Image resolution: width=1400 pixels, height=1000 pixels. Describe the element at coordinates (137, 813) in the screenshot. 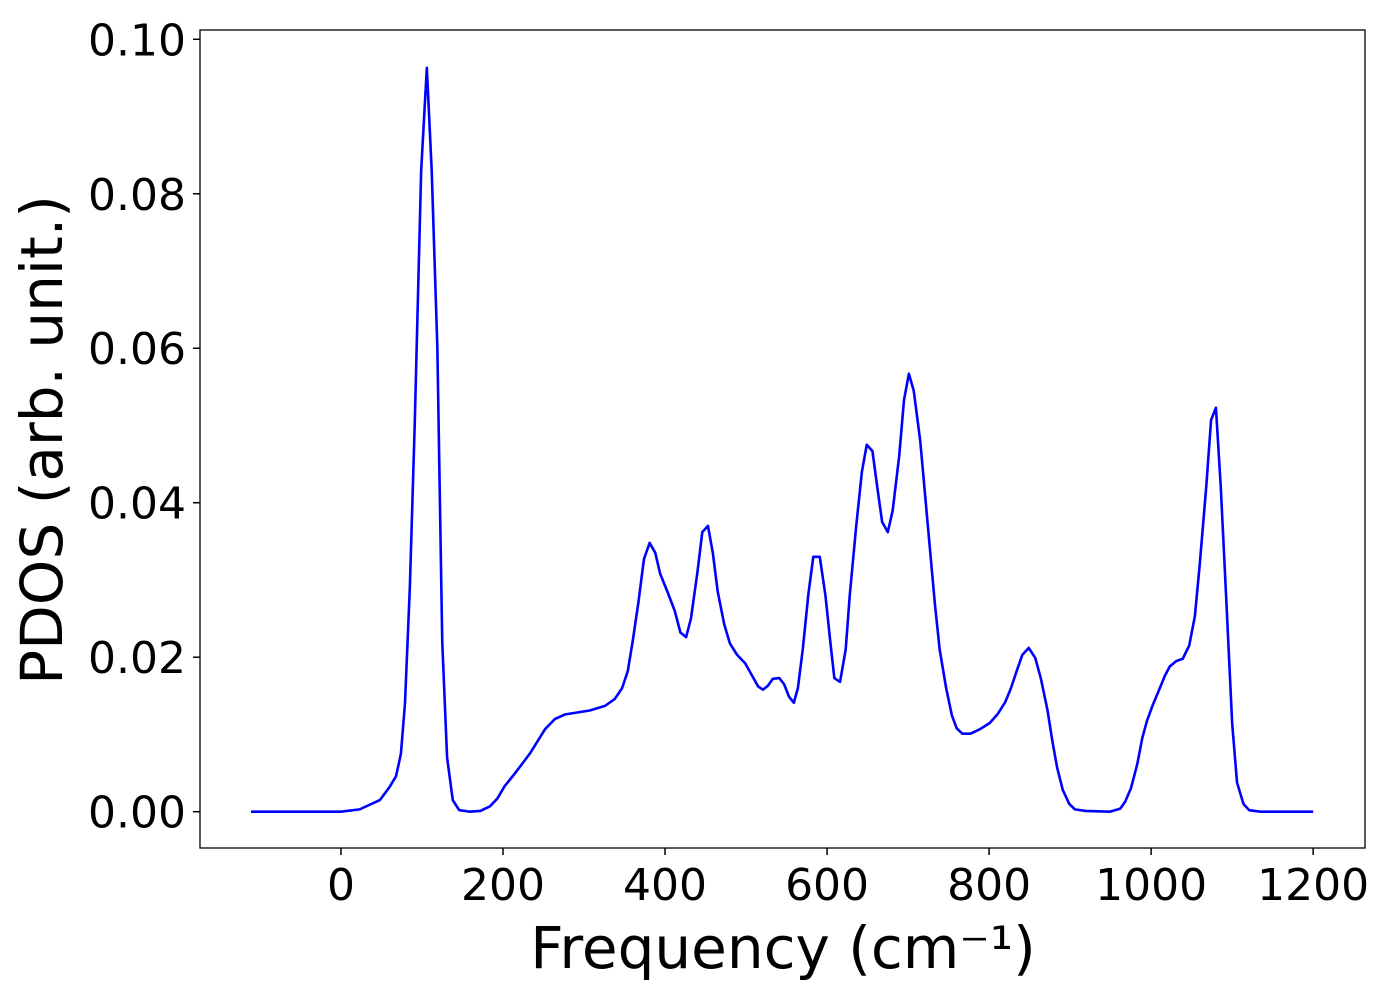

I see `y-tick-label: 0.00` at that location.